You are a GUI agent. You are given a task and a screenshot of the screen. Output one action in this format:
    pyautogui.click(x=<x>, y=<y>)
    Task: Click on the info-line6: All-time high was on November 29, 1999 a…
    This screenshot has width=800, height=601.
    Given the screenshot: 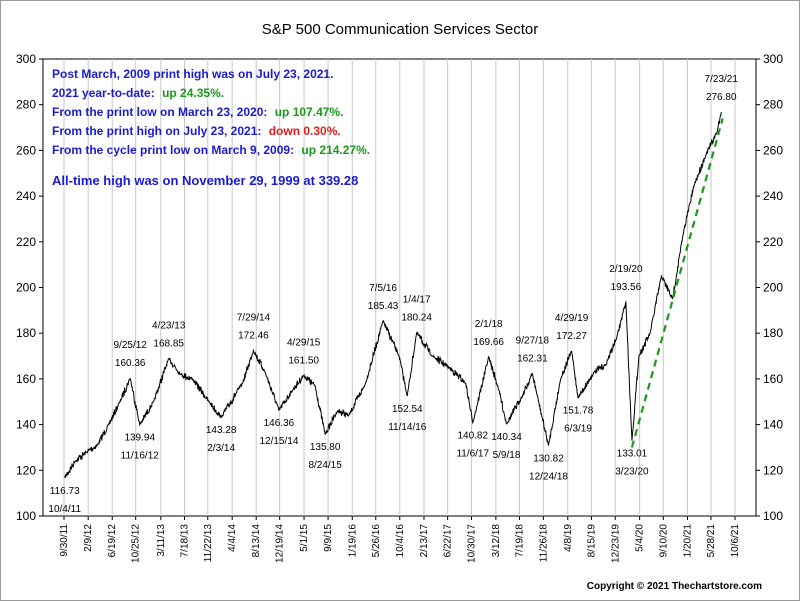 What is the action you would take?
    pyautogui.click(x=205, y=180)
    